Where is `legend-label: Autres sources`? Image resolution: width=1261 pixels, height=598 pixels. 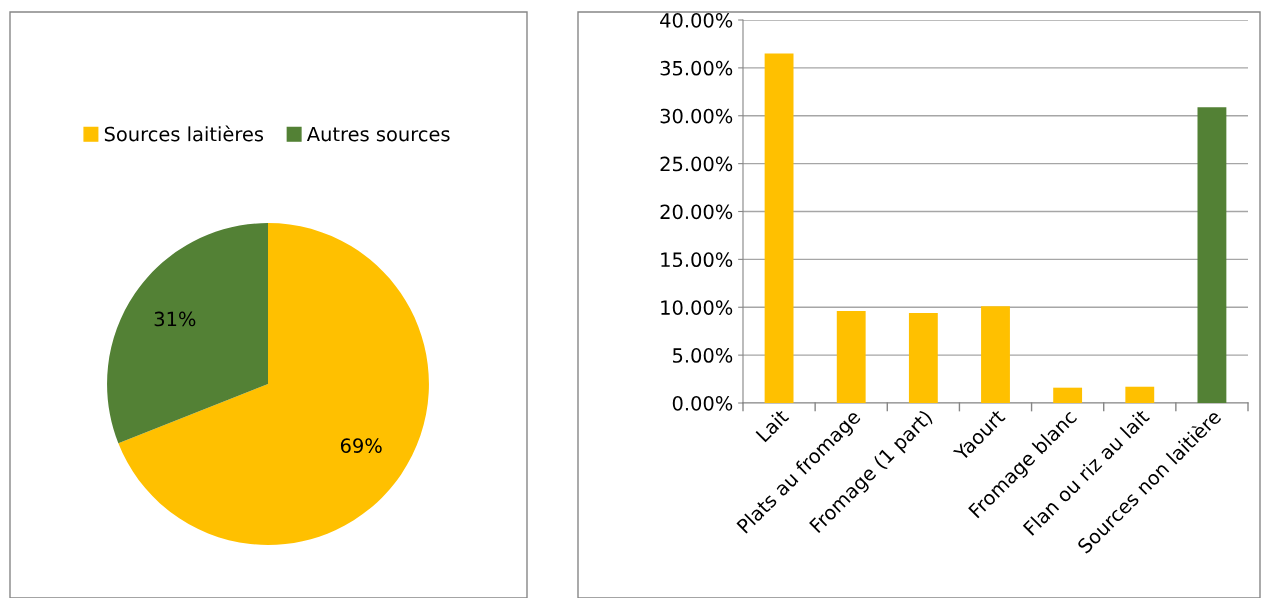
legend-label: Autres sources is located at coordinates (378, 134).